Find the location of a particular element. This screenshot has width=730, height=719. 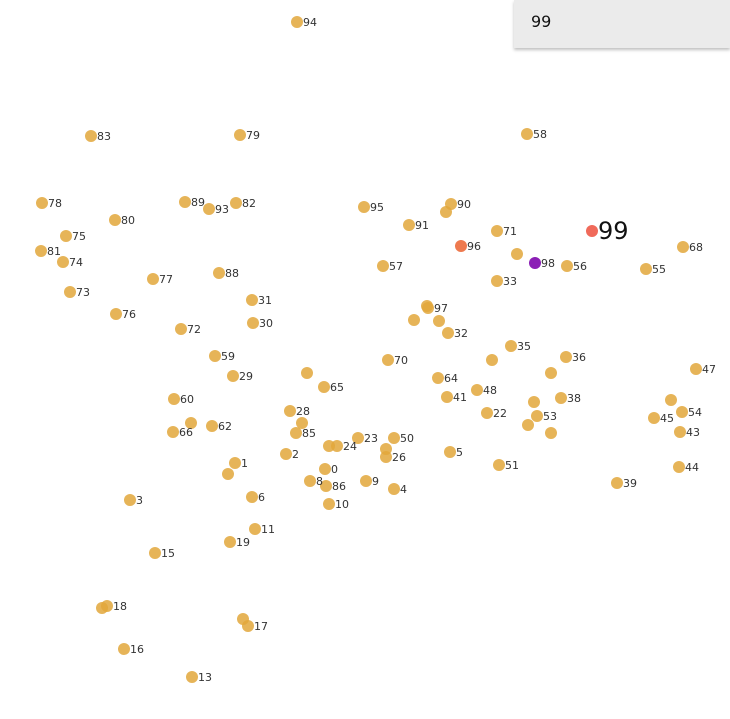

point-label-56: 56 is located at coordinates (580, 266).